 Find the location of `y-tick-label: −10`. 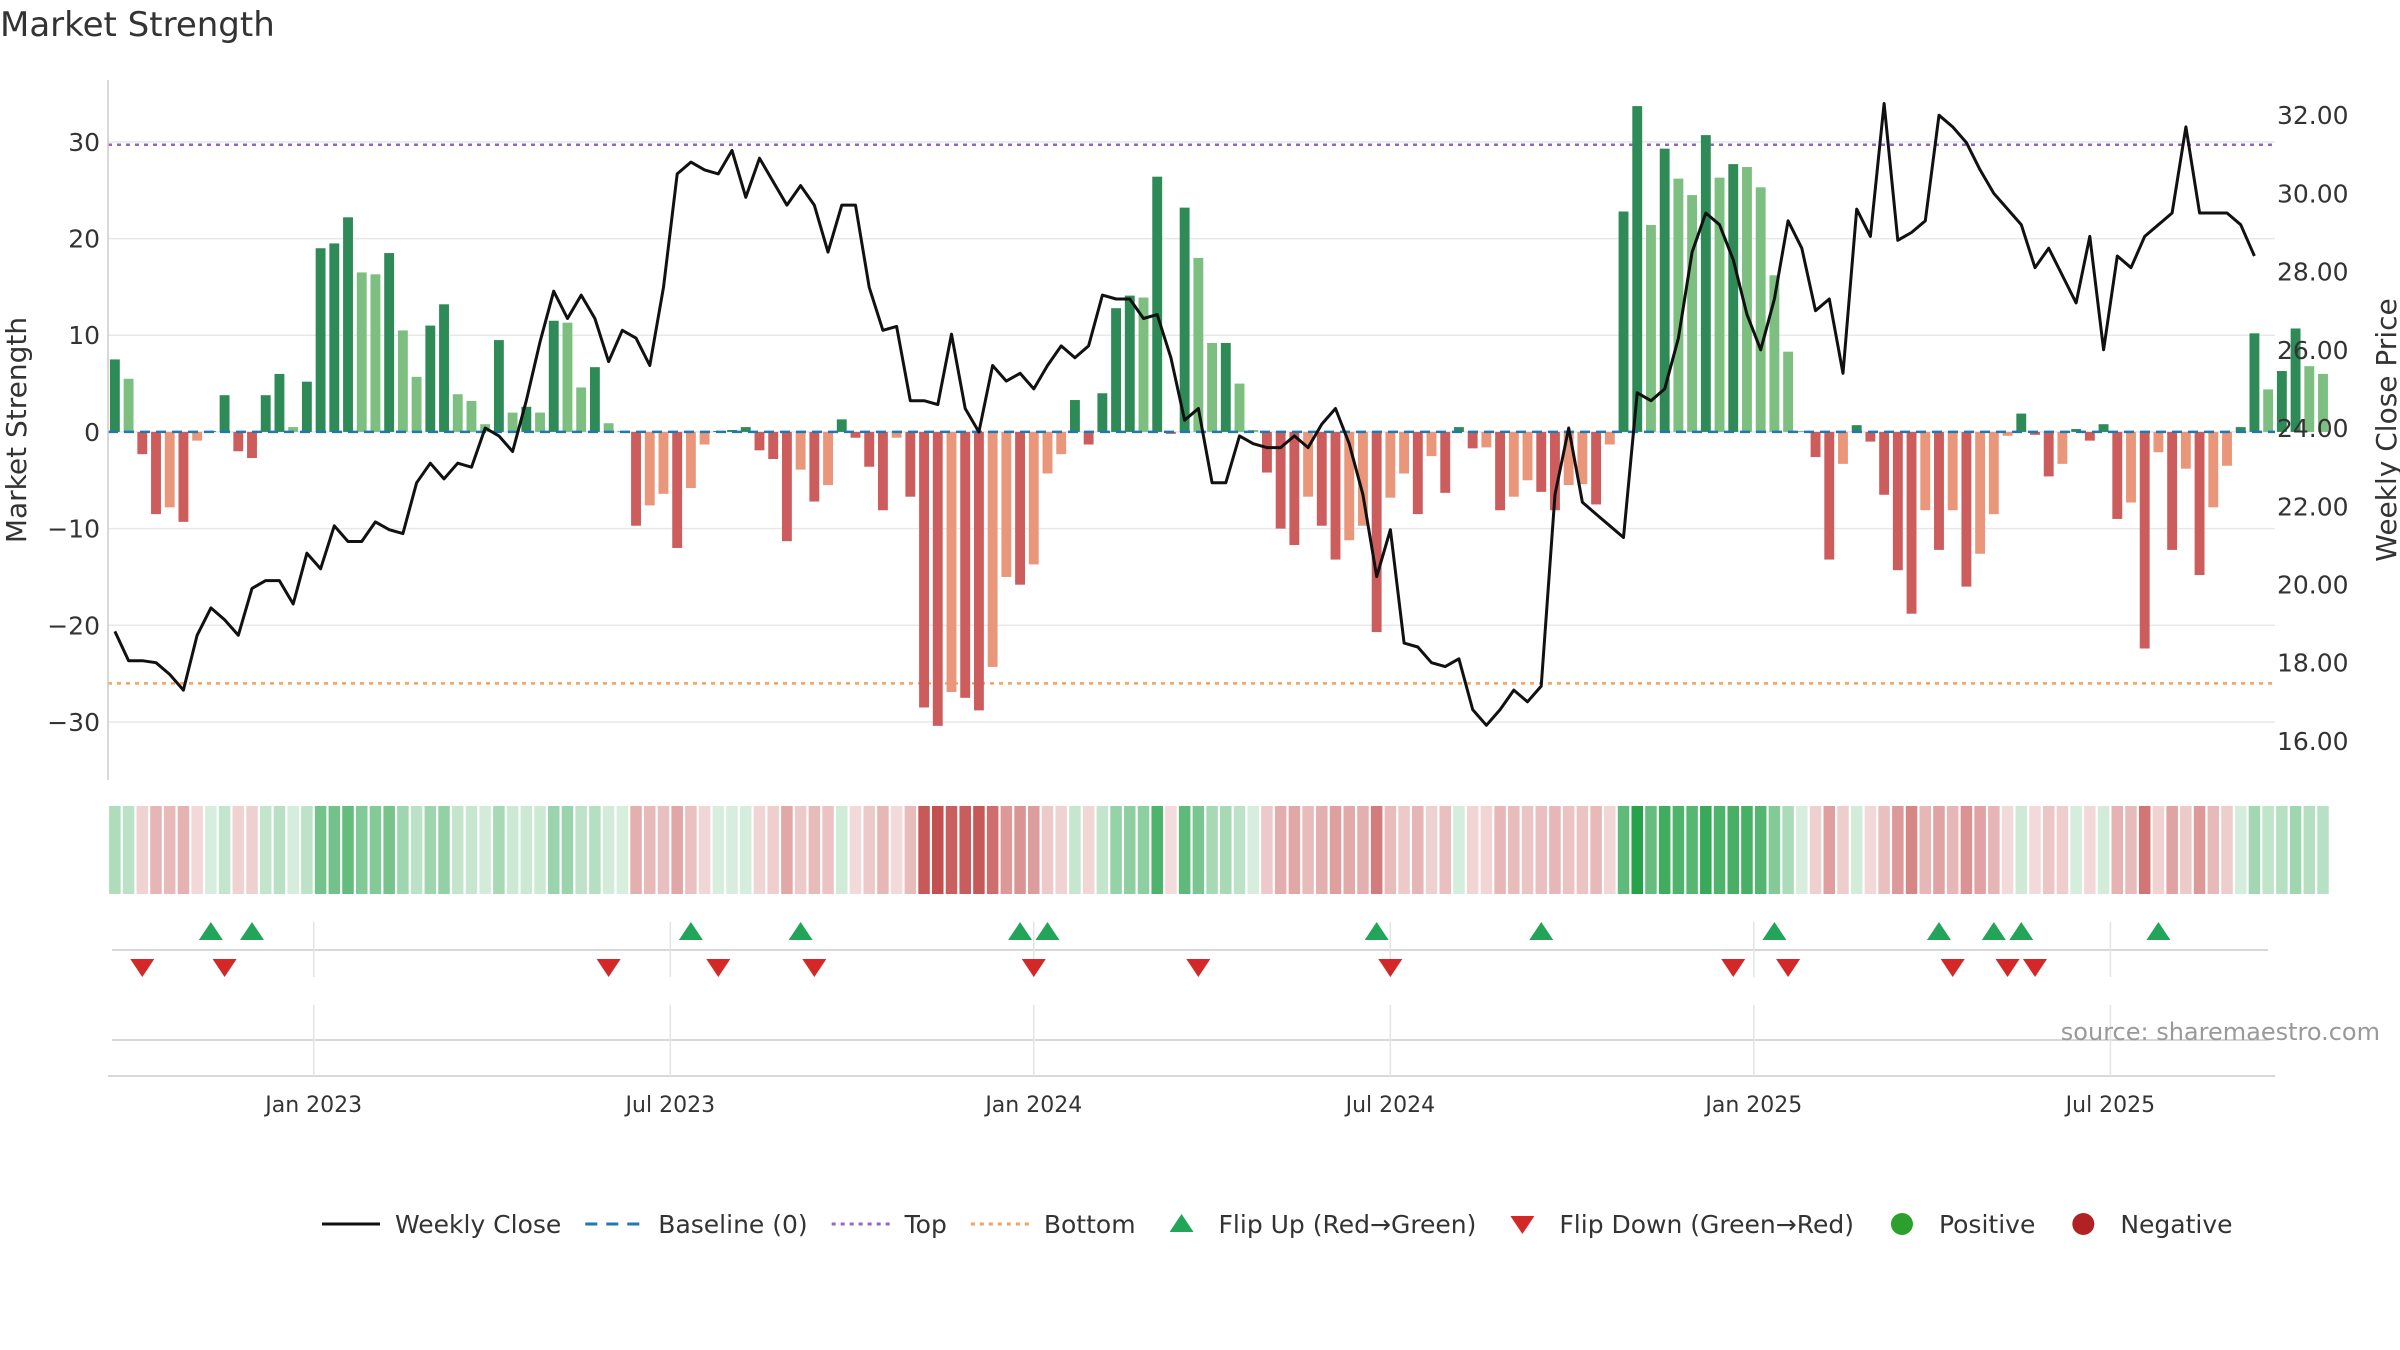

y-tick-label: −10 is located at coordinates (73, 529).